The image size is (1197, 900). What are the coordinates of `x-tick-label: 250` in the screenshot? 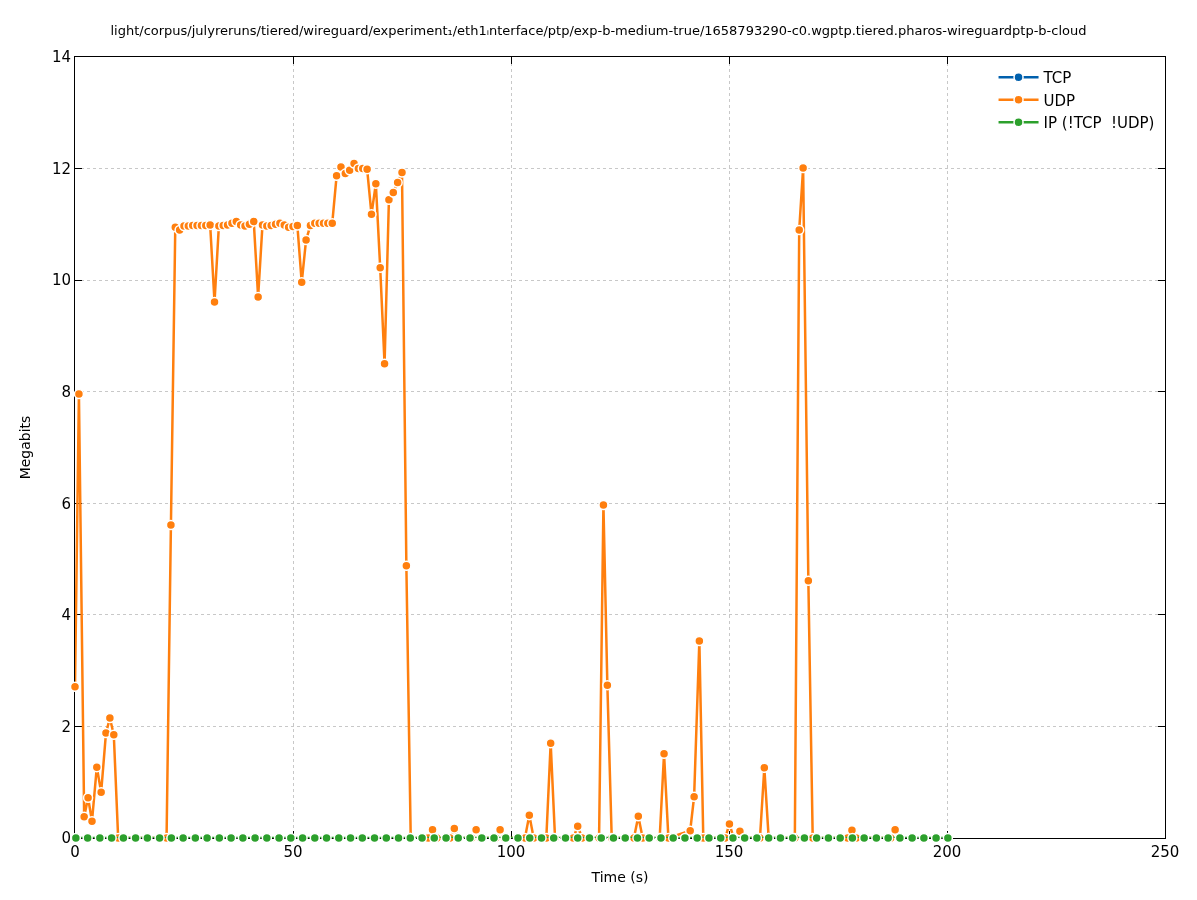 It's located at (1165, 852).